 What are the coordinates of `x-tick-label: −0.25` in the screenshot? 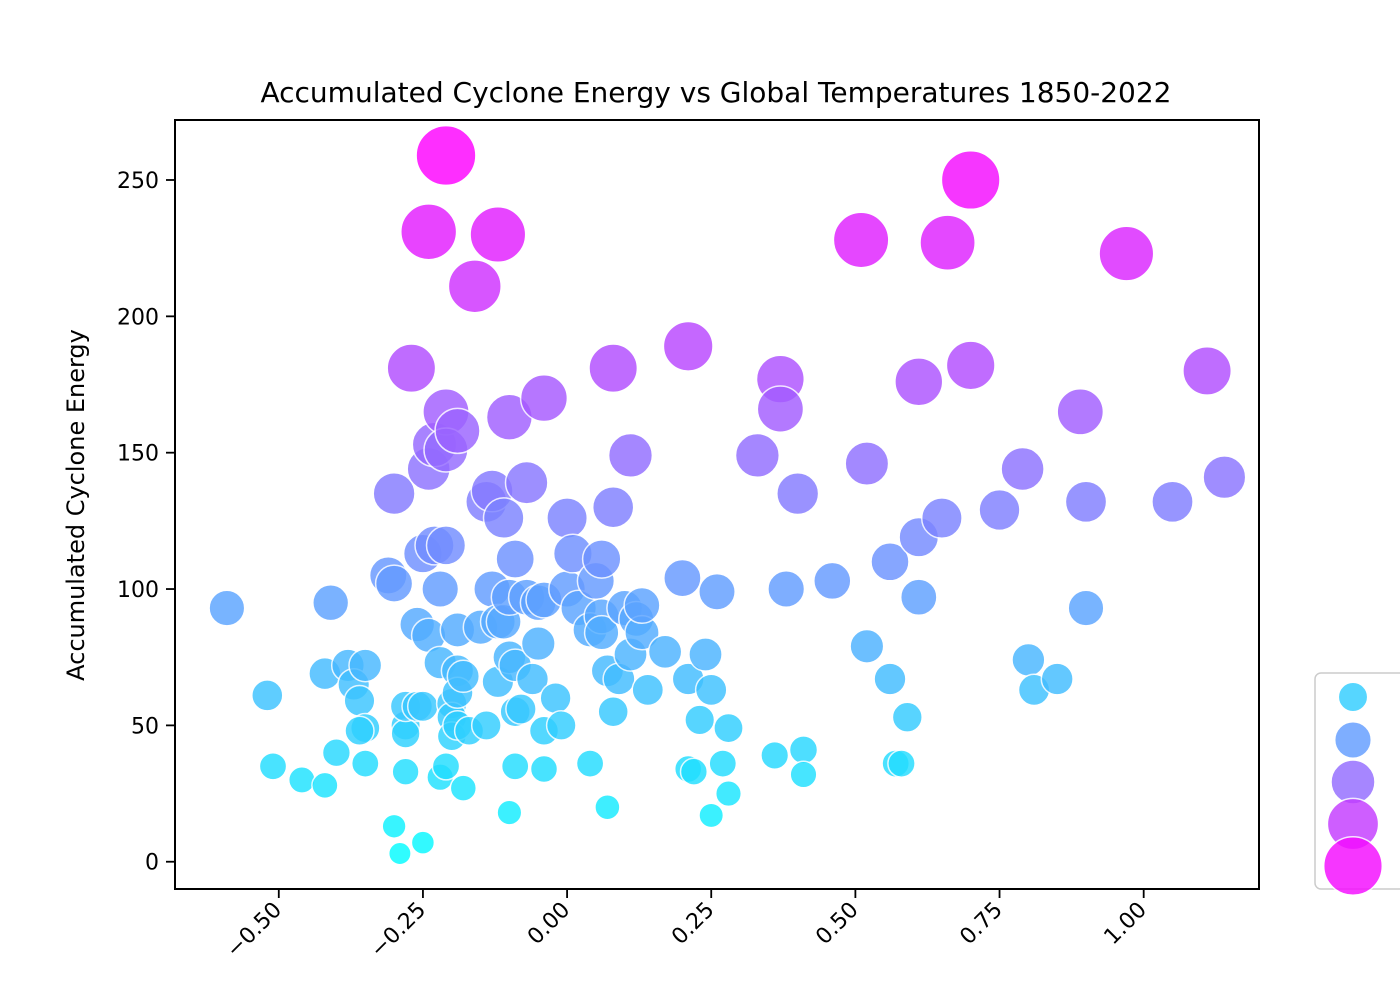 It's located at (398, 930).